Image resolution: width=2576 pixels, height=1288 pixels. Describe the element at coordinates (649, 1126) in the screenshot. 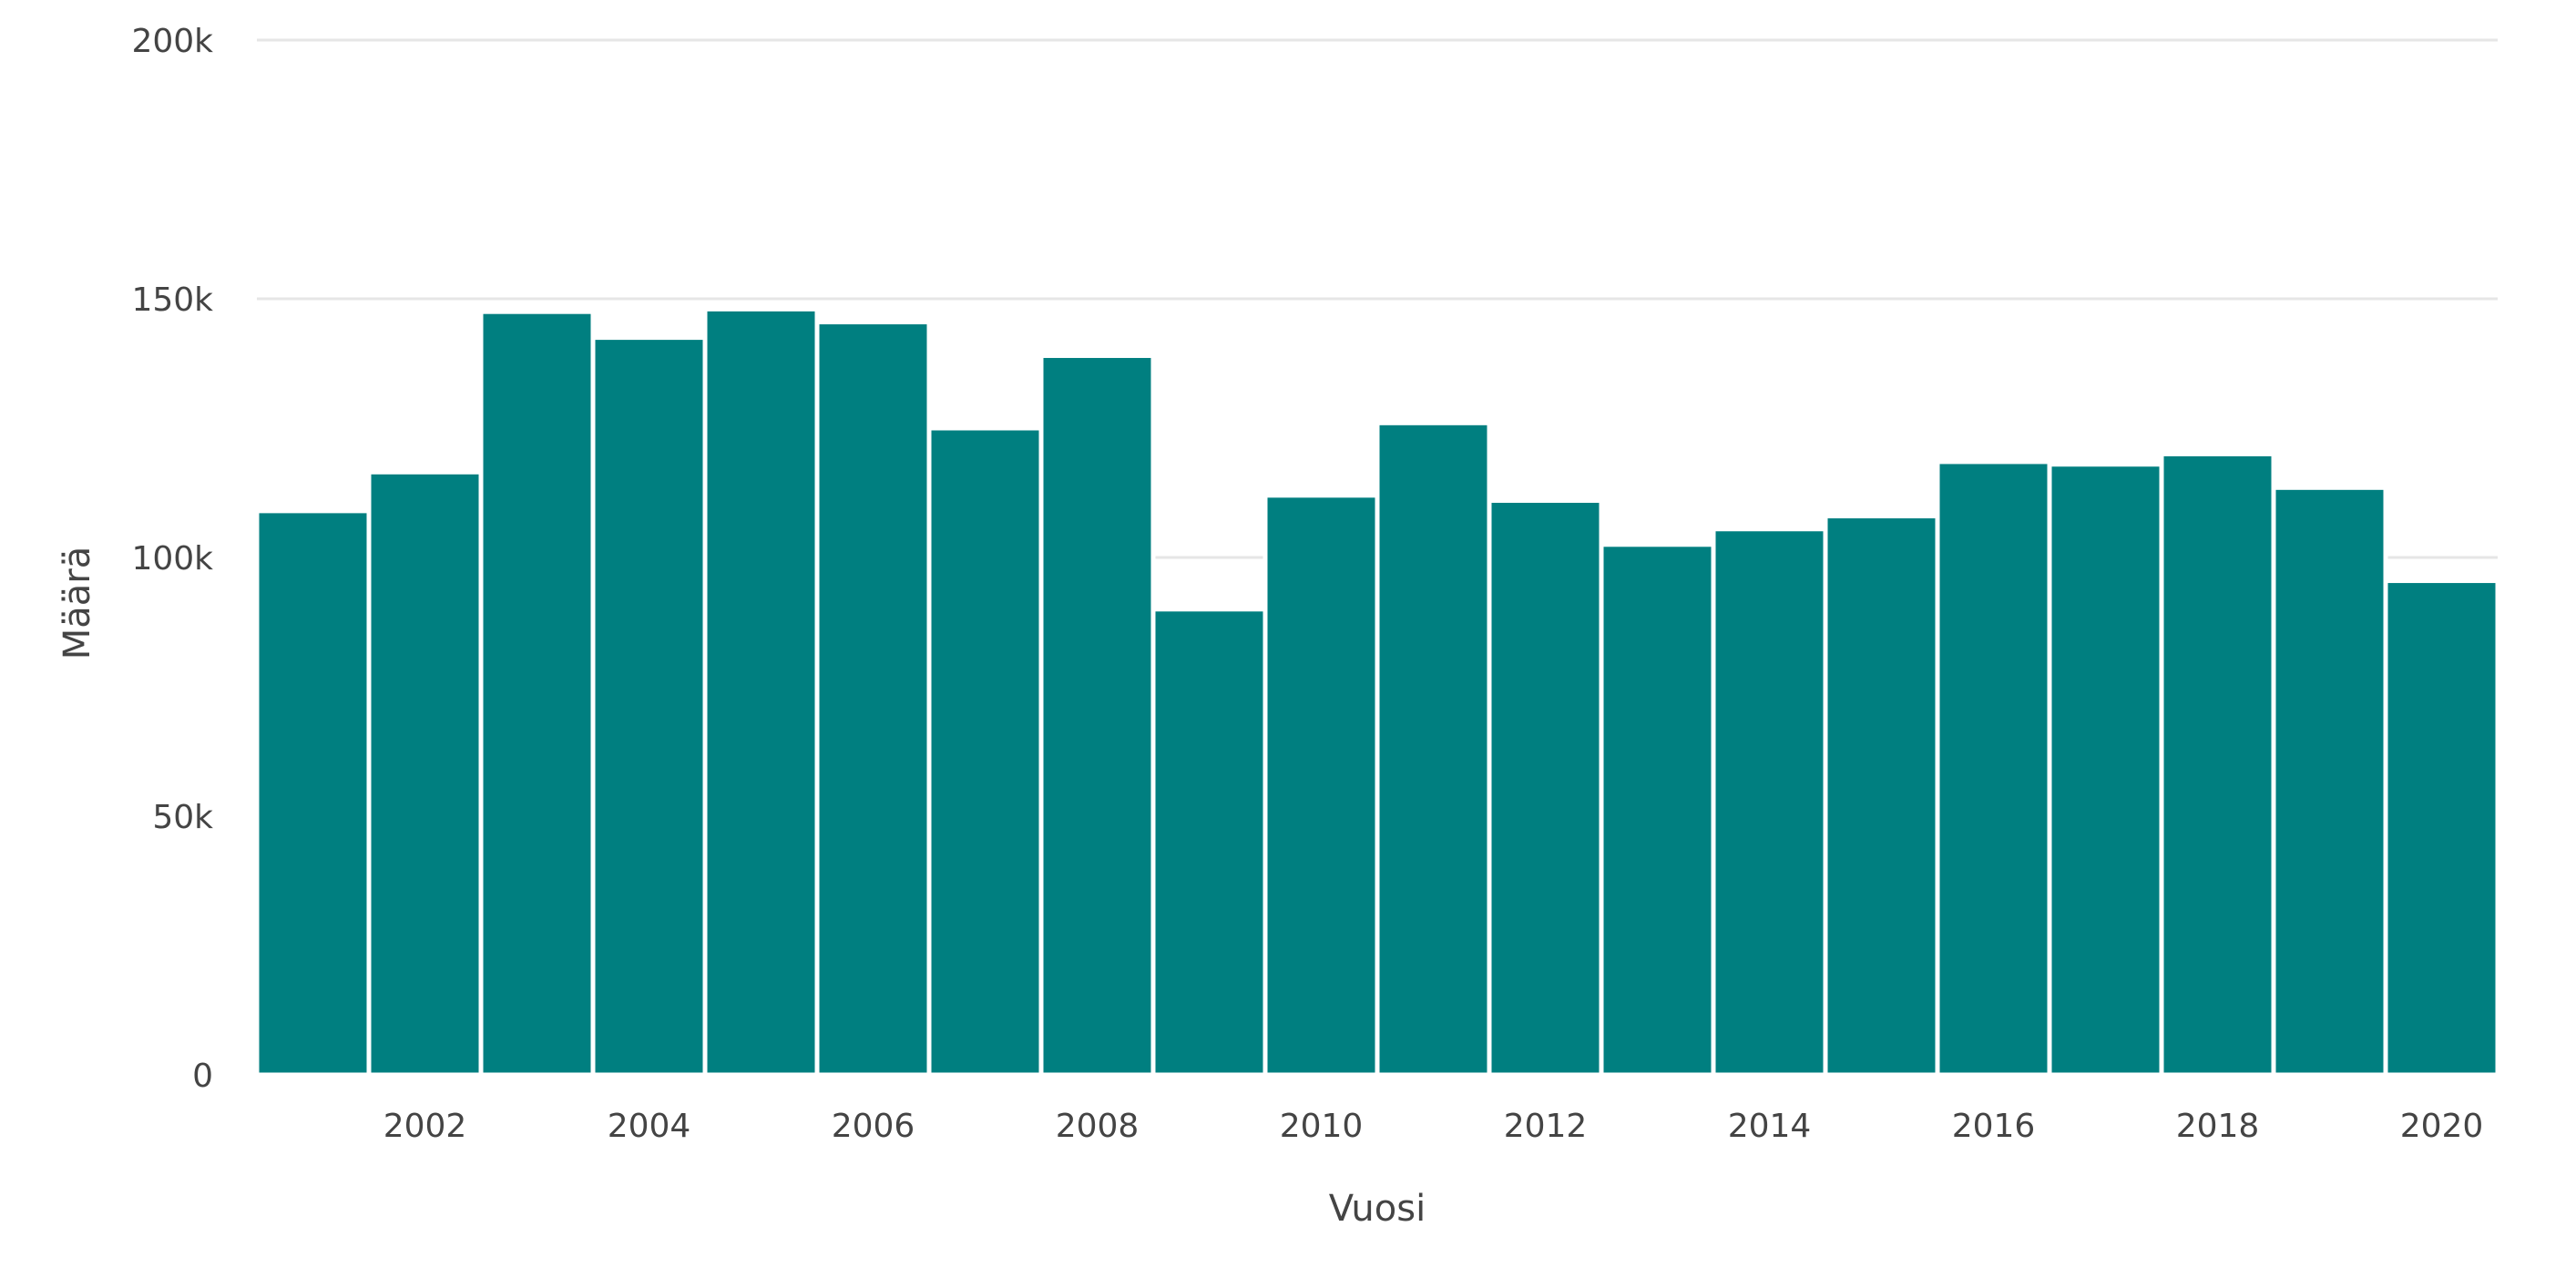

I see `x-tick-label: 2004` at that location.